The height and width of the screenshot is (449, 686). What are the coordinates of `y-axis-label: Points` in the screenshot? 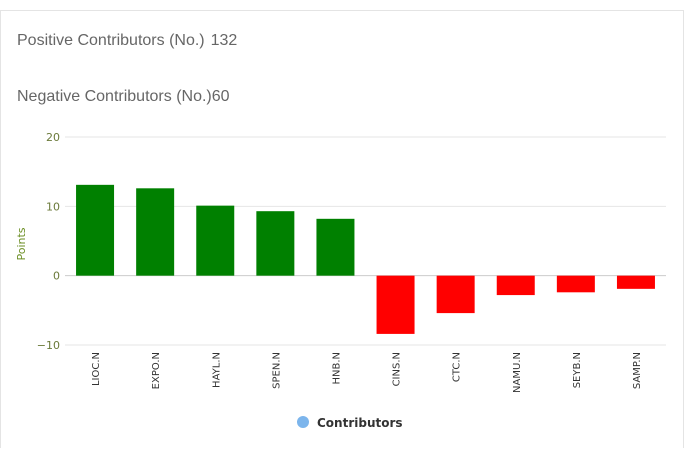 It's located at (21, 243).